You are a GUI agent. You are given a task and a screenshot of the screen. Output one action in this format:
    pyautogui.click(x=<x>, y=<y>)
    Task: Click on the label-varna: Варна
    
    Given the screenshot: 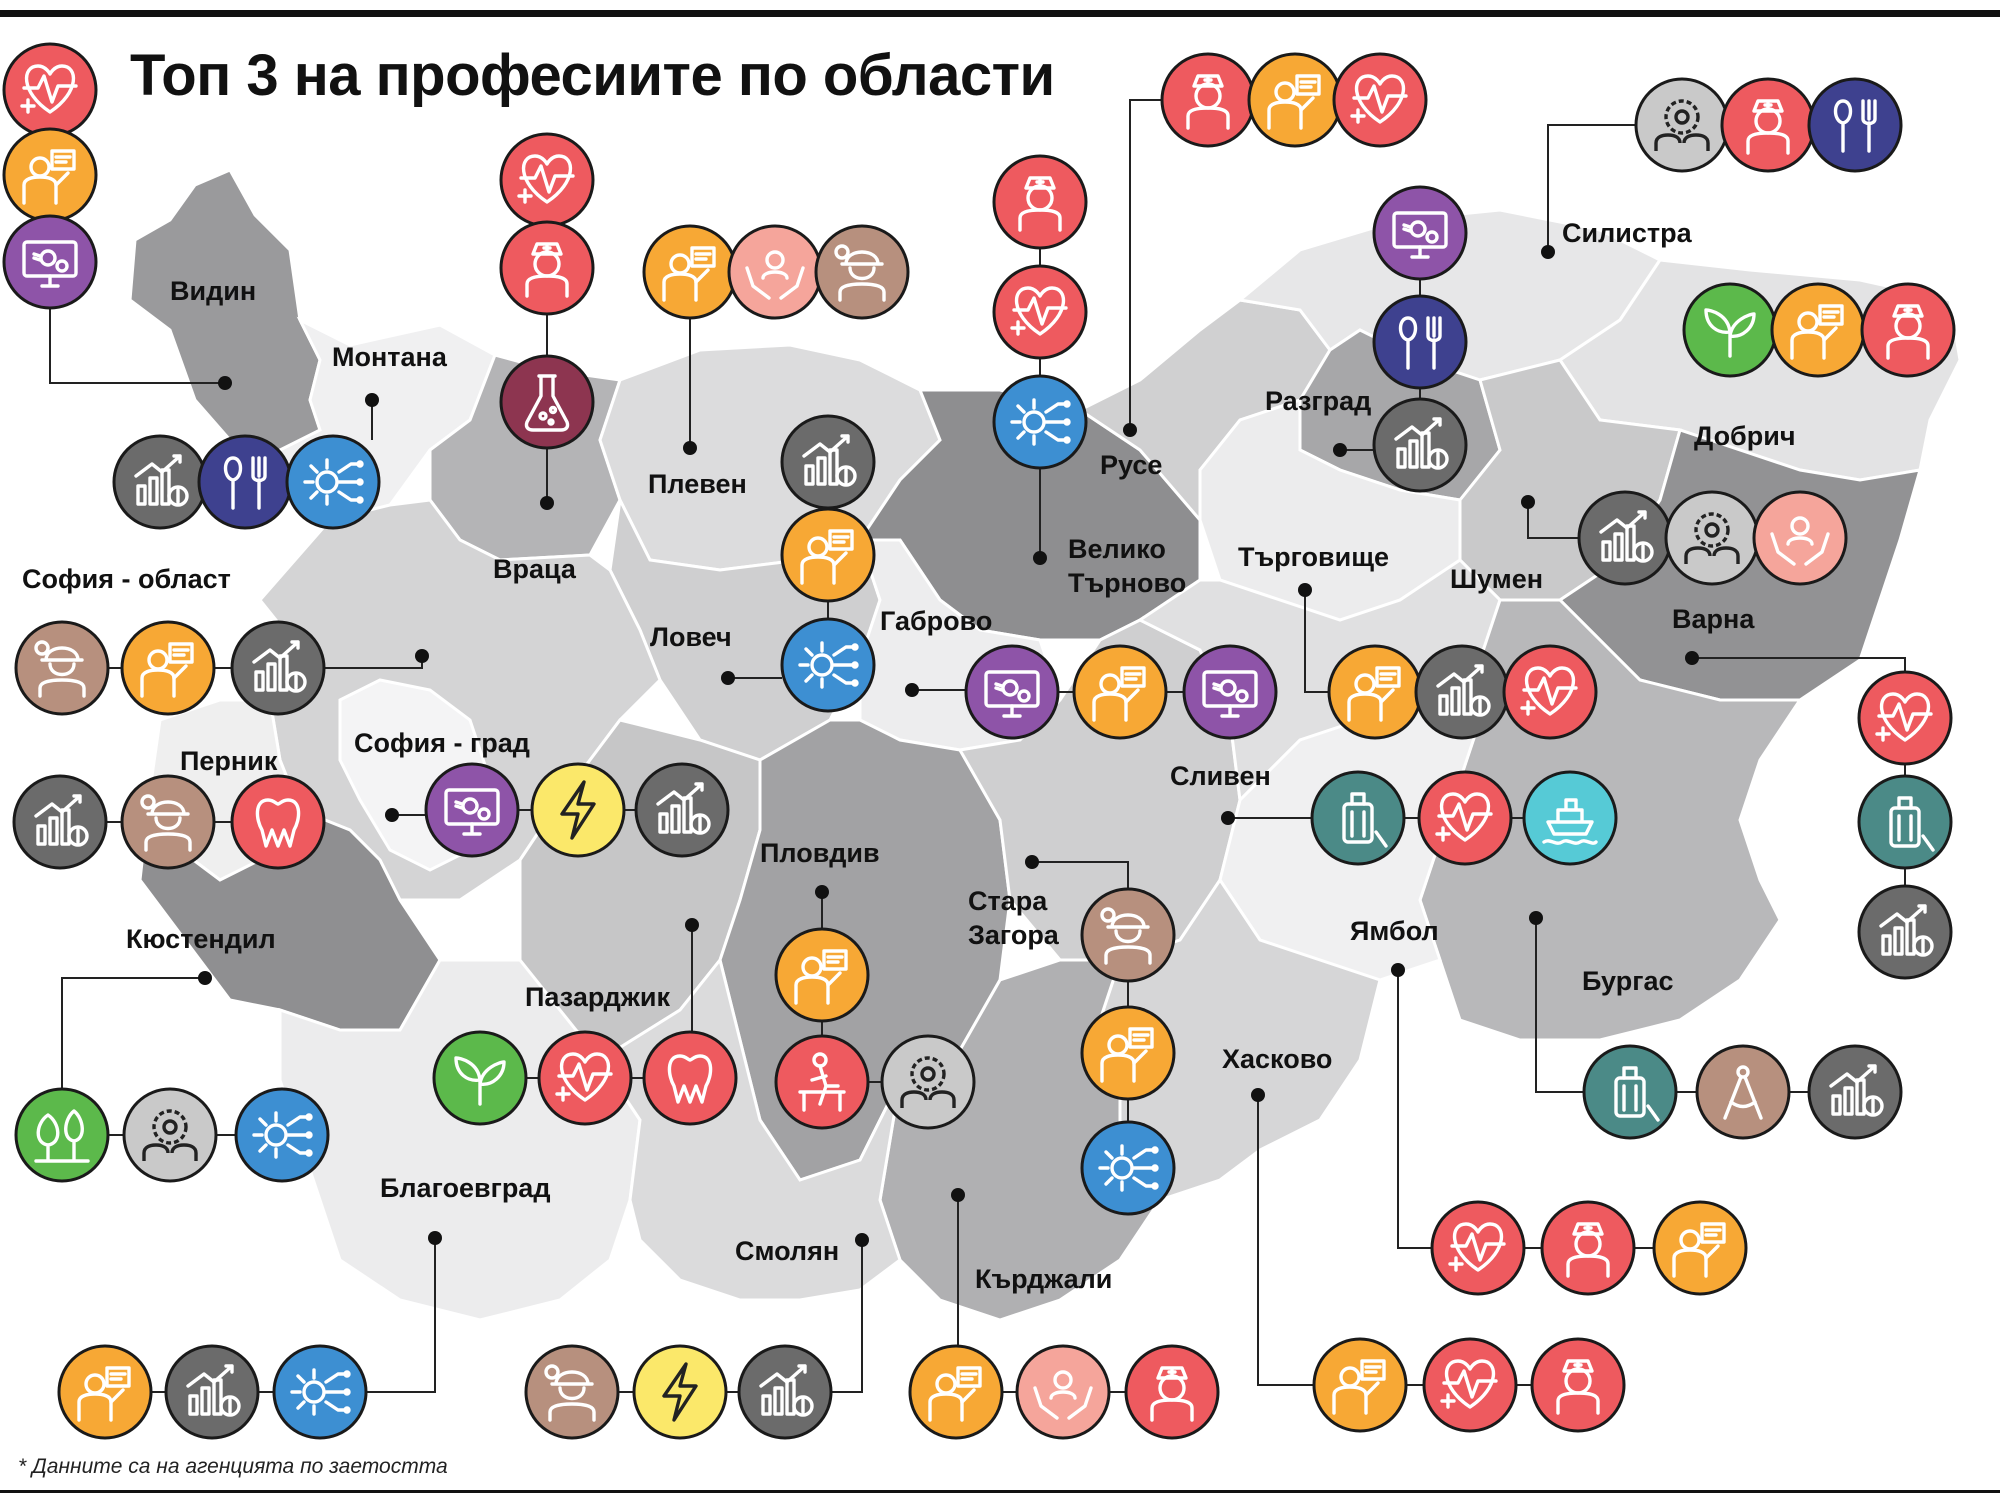 What is the action you would take?
    pyautogui.click(x=1713, y=619)
    